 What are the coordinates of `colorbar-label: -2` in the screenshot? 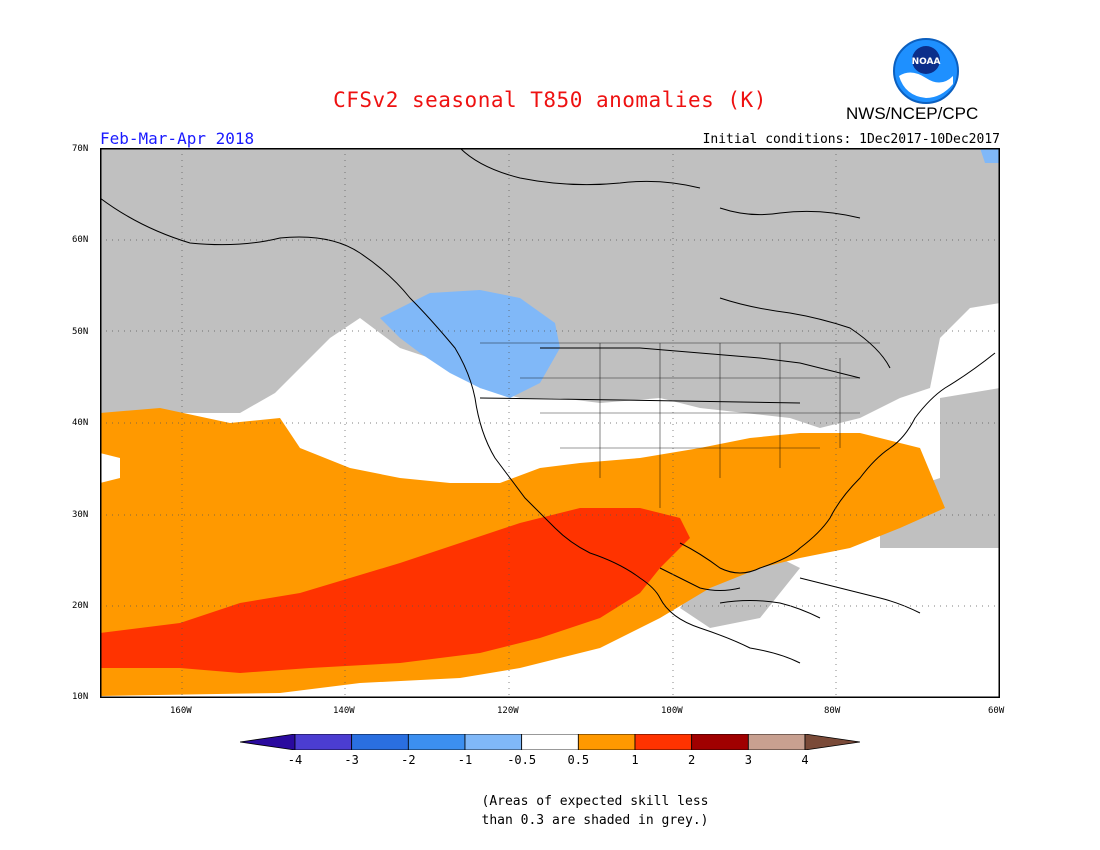 It's located at (408, 760).